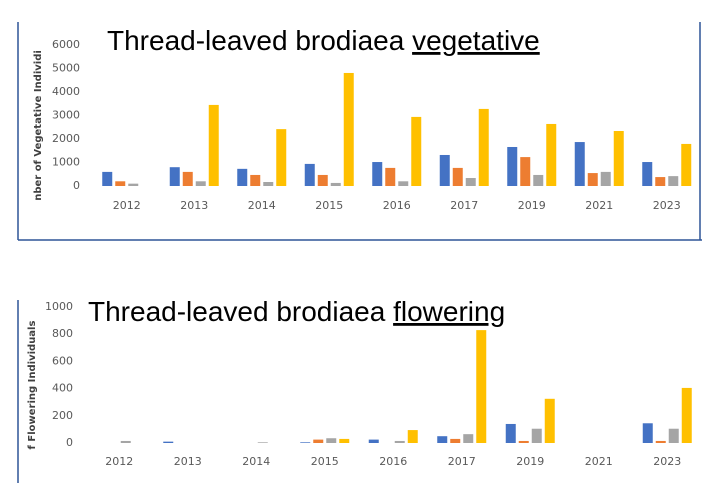  I want to click on y-tick-label: 200, so click(62, 415).